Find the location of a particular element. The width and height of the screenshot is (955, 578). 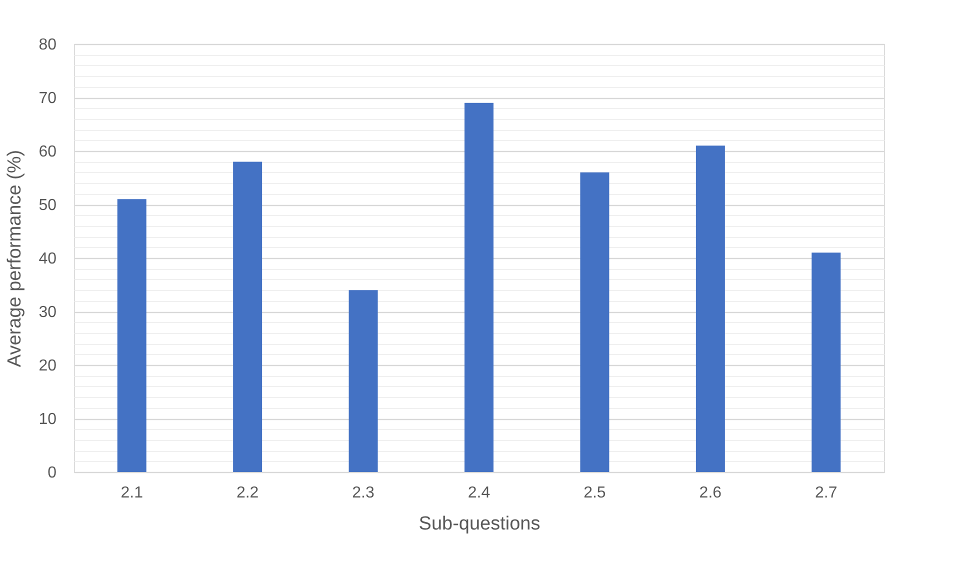

y-axis-title: Average performance (%) is located at coordinates (15, 259).